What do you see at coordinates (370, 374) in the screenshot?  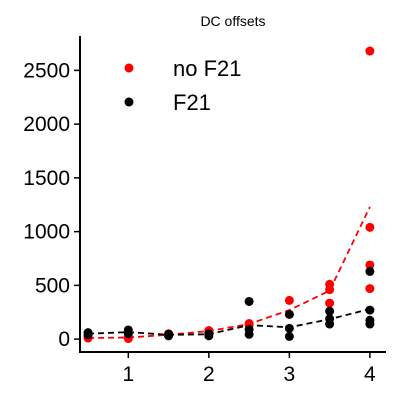 I see `x-tick-label: 4` at bounding box center [370, 374].